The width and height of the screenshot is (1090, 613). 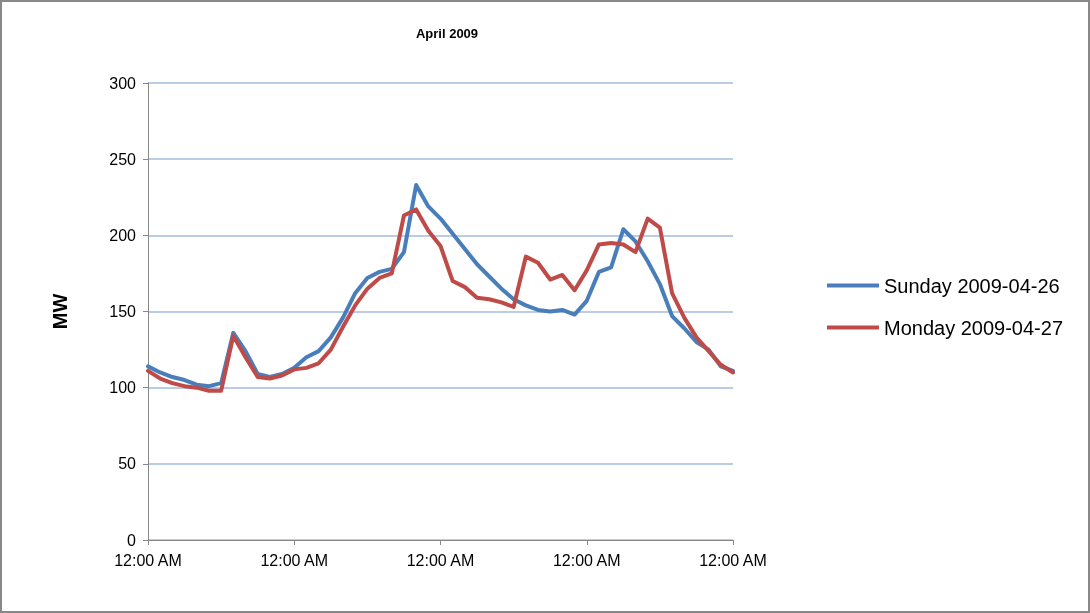 I want to click on legend-label: Sunday 2009-04-26, so click(x=971, y=285).